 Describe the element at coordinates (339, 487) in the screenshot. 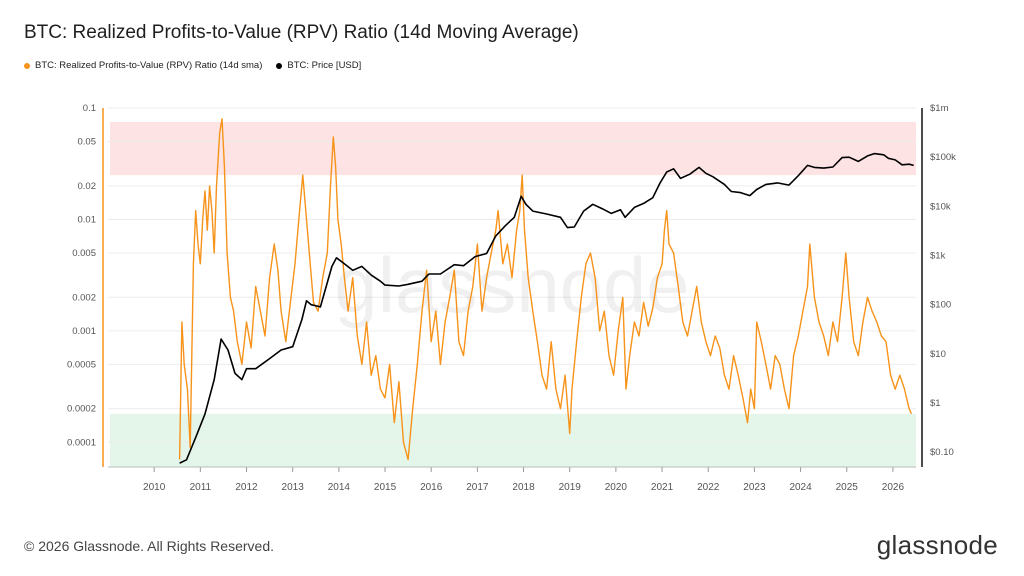

I see `x-tick-label: 2014` at that location.